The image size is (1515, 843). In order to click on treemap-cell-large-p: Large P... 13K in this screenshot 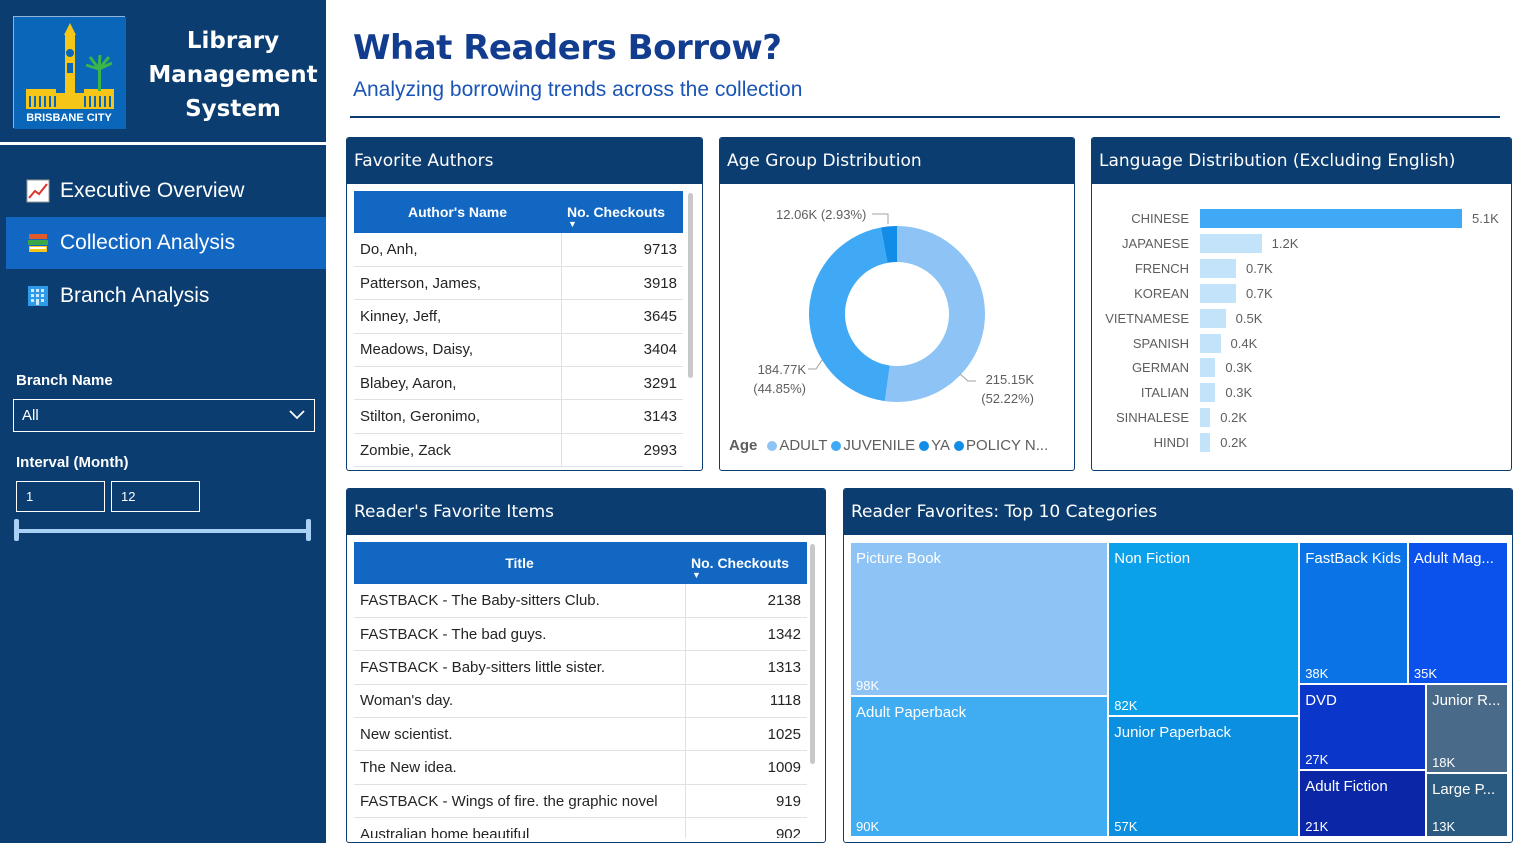, I will do `click(1467, 804)`.